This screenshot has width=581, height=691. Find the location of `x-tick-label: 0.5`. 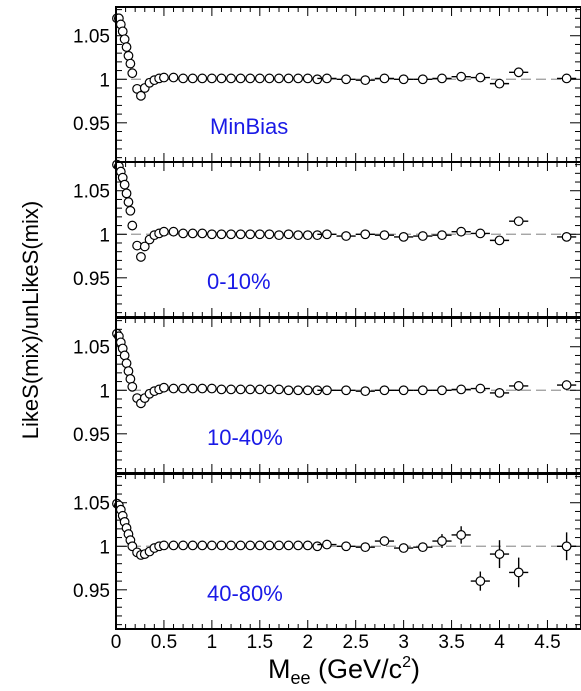

x-tick-label: 0.5 is located at coordinates (164, 642).